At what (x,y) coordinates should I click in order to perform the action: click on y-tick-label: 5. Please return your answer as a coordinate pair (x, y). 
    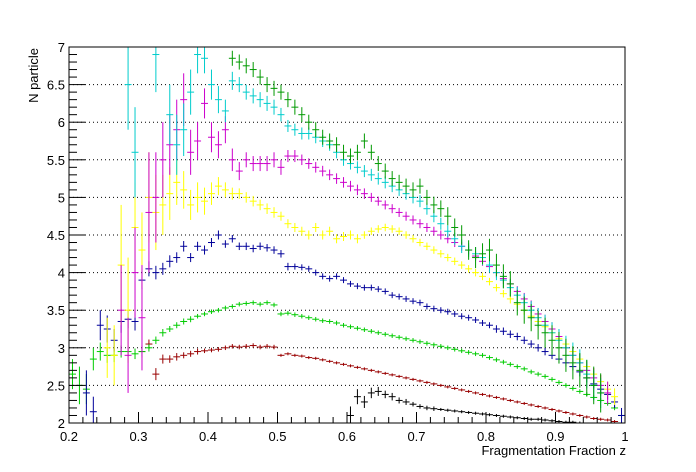
    Looking at the image, I should click on (61, 197).